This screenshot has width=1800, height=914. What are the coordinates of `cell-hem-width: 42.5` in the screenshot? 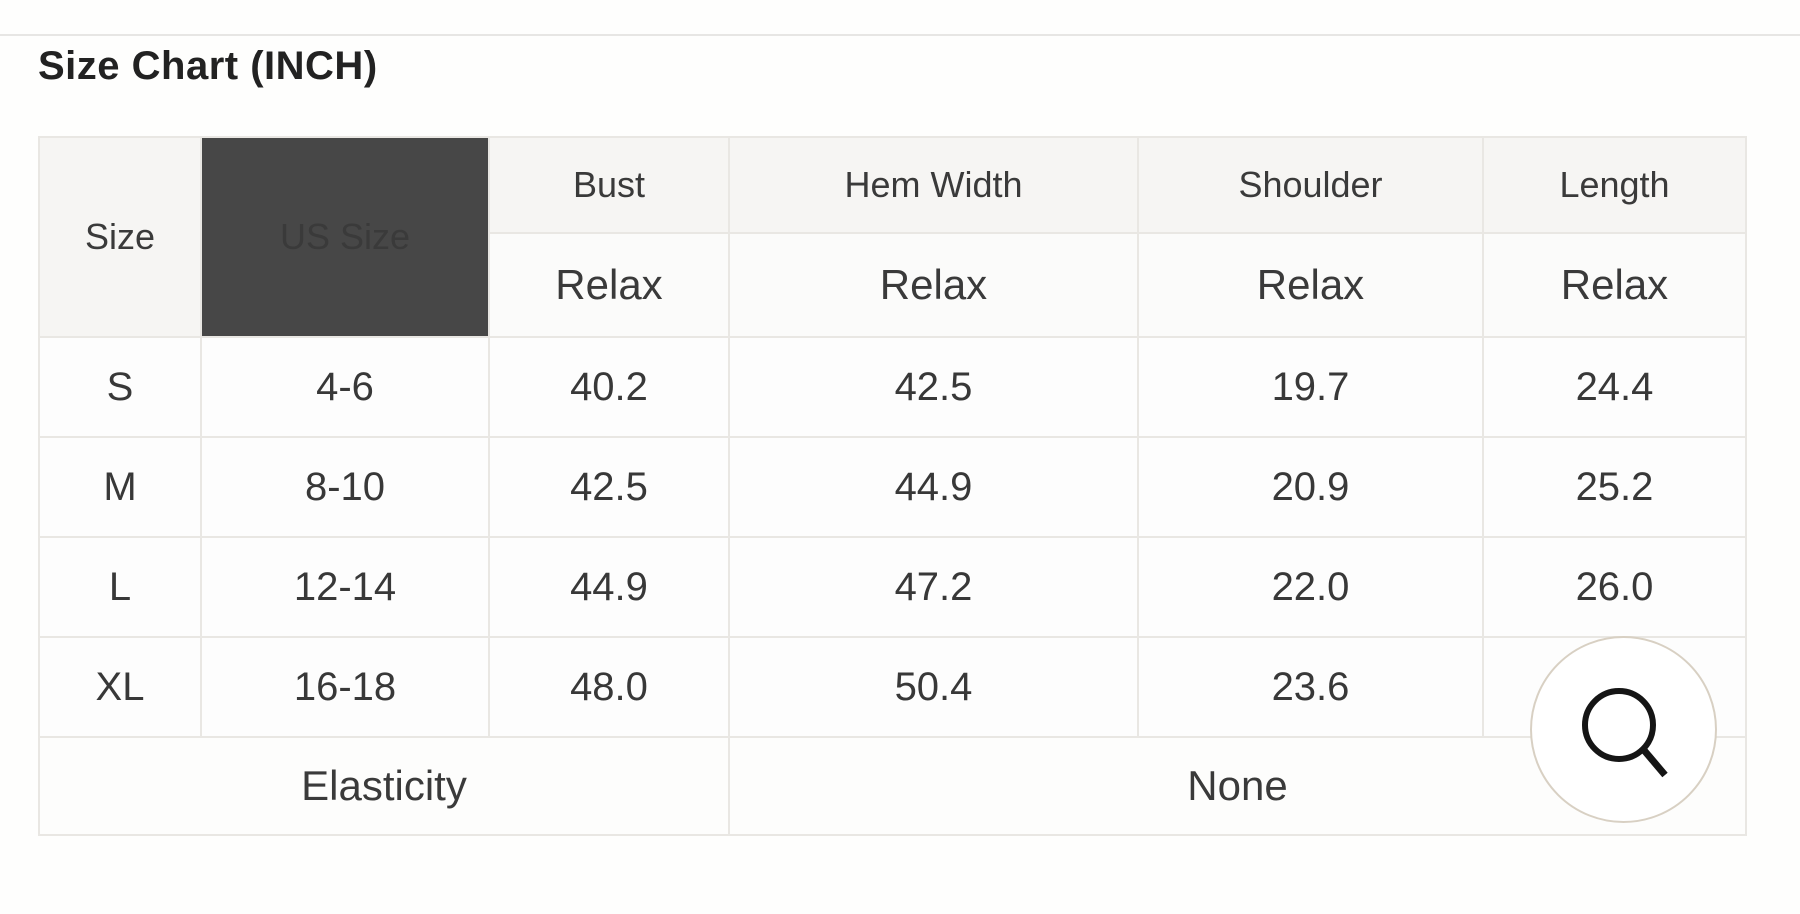 It's located at (933, 387).